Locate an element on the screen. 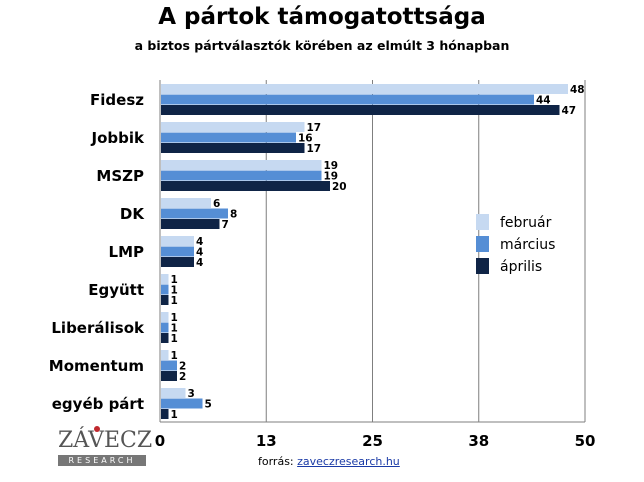 This screenshot has width=644, height=482. category-label: DK is located at coordinates (132, 214).